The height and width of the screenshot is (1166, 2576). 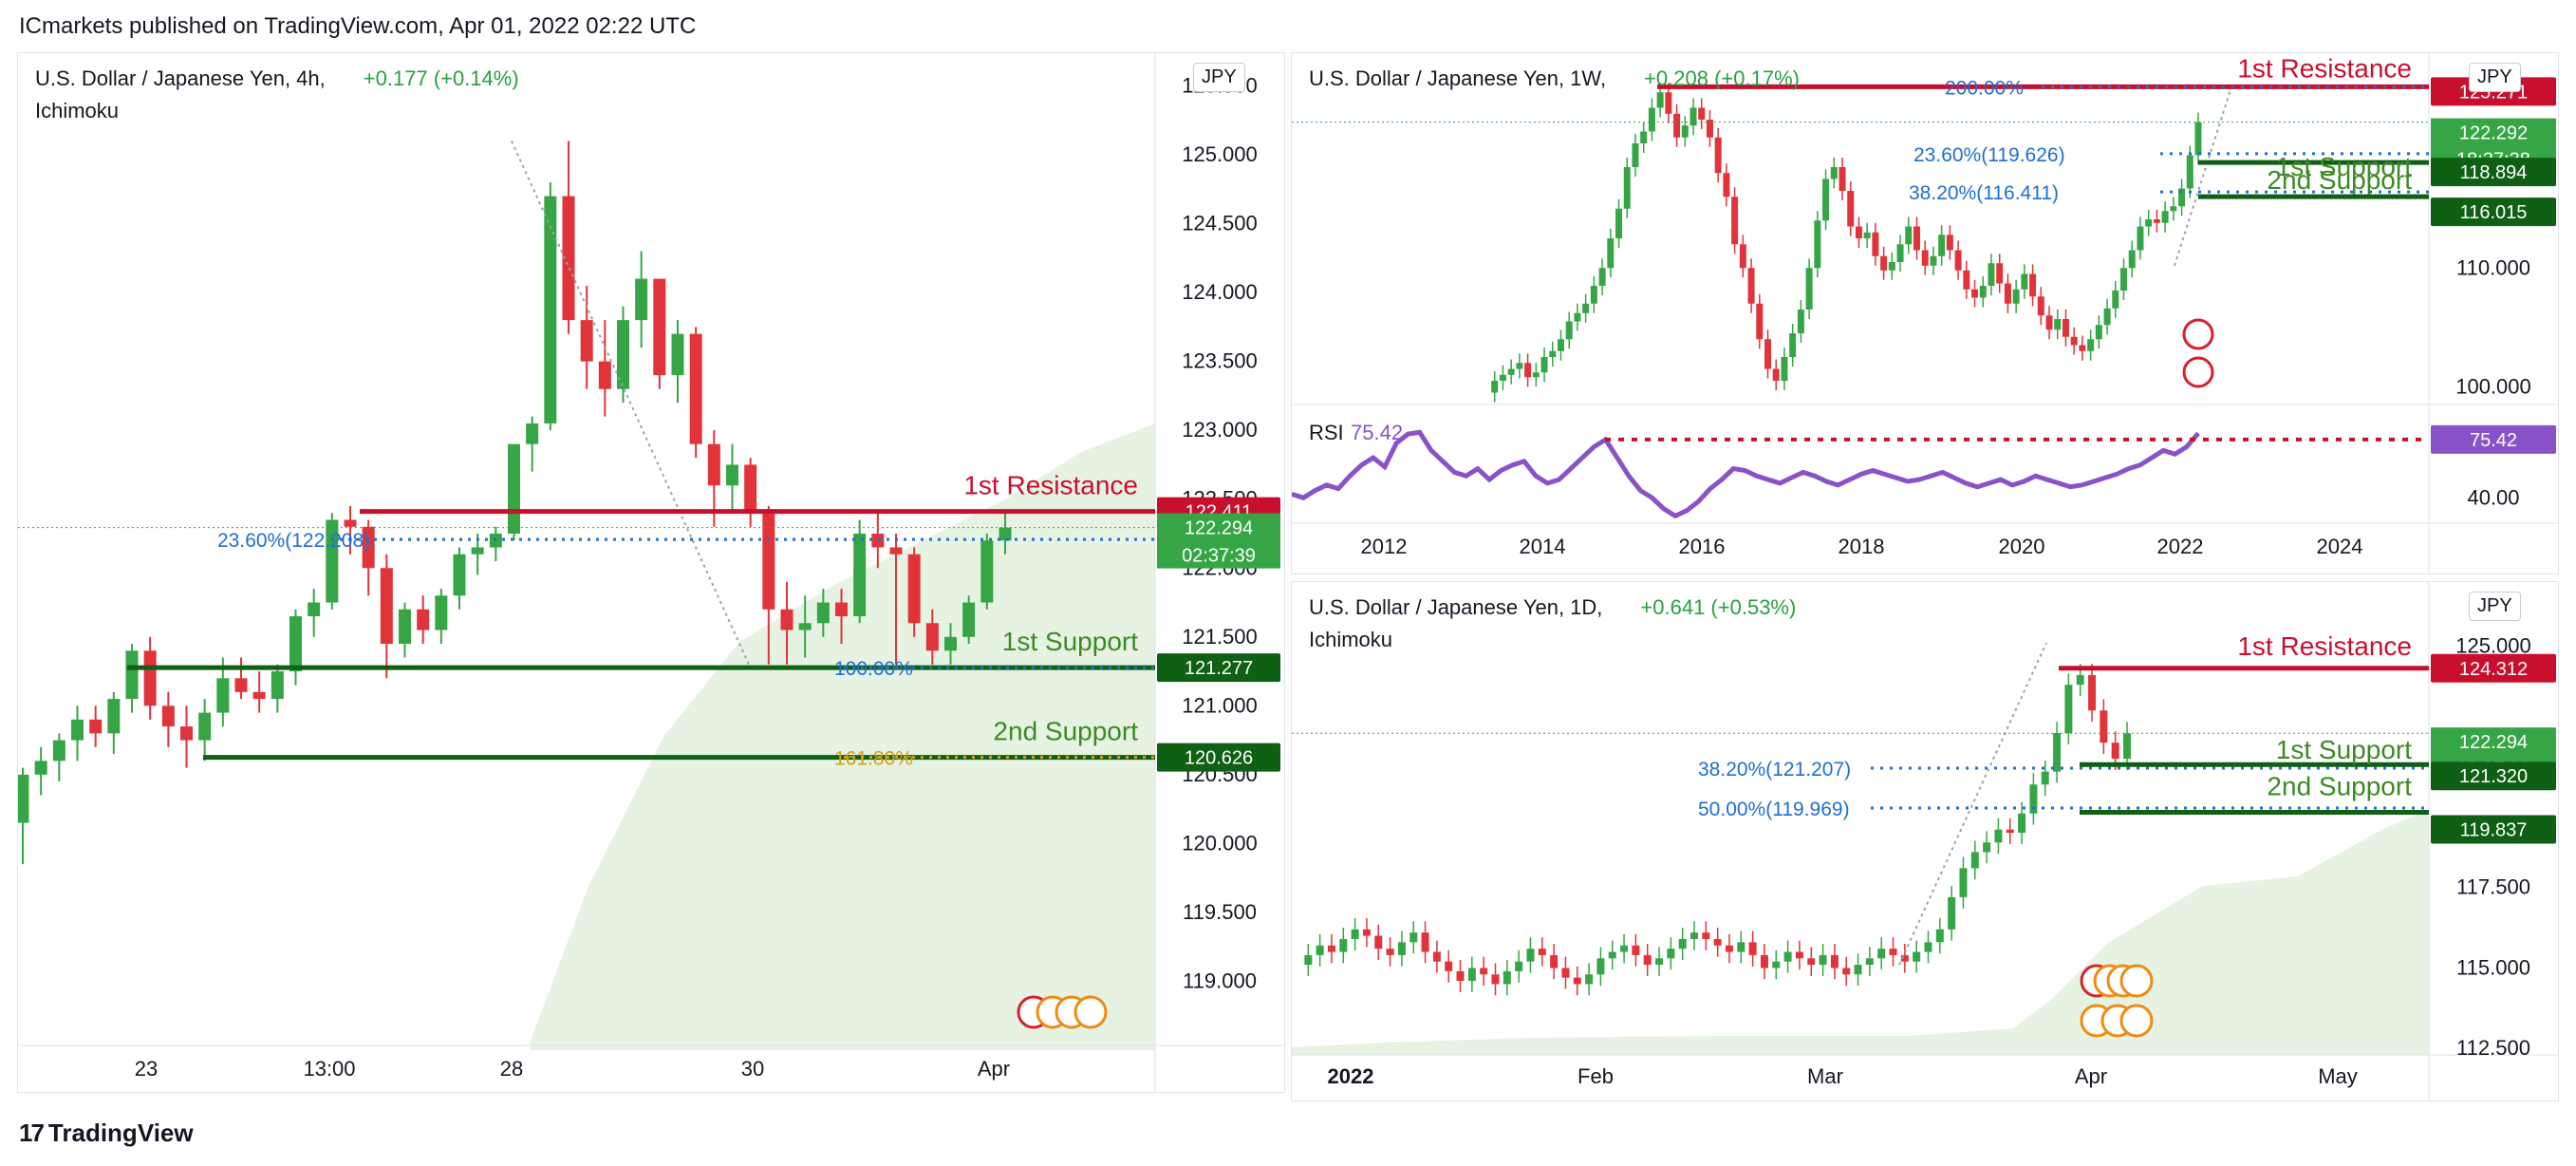 What do you see at coordinates (1702, 546) in the screenshot?
I see `x-tick-label: 2016` at bounding box center [1702, 546].